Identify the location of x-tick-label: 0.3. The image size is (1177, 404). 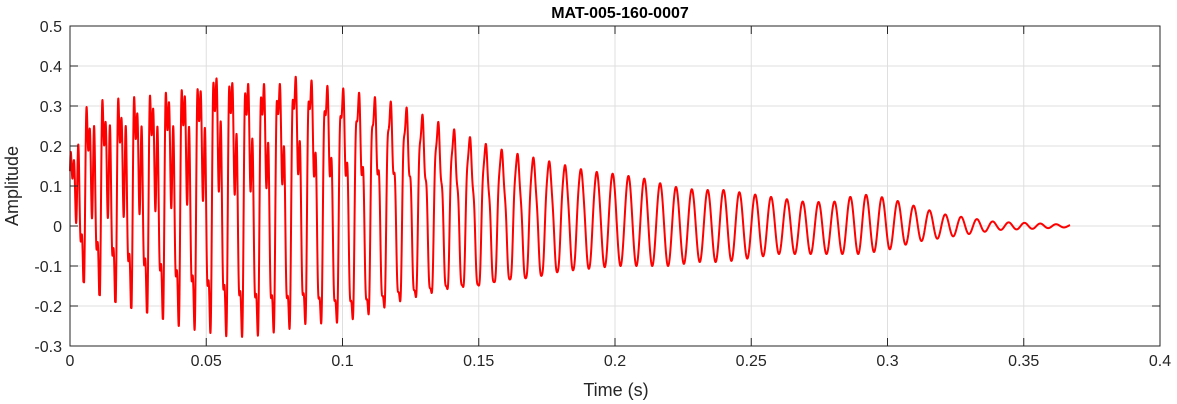
(887, 361).